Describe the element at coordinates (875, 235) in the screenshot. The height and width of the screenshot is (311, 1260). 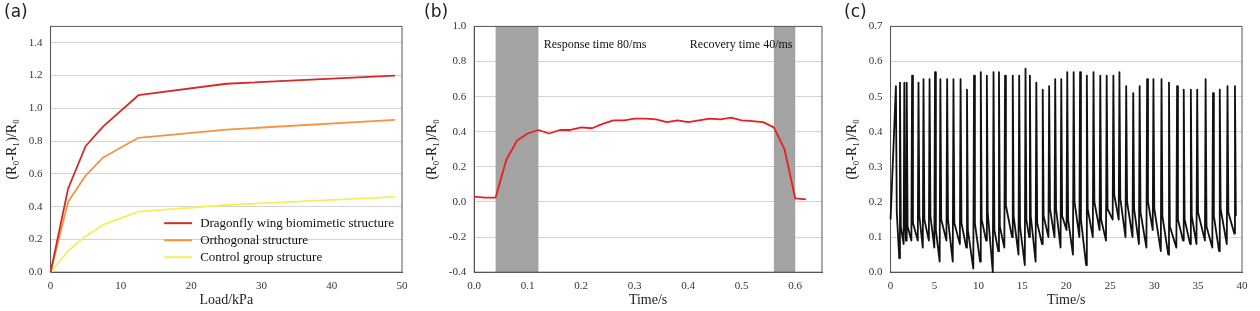
I see `y-tick-label: 0.1` at that location.